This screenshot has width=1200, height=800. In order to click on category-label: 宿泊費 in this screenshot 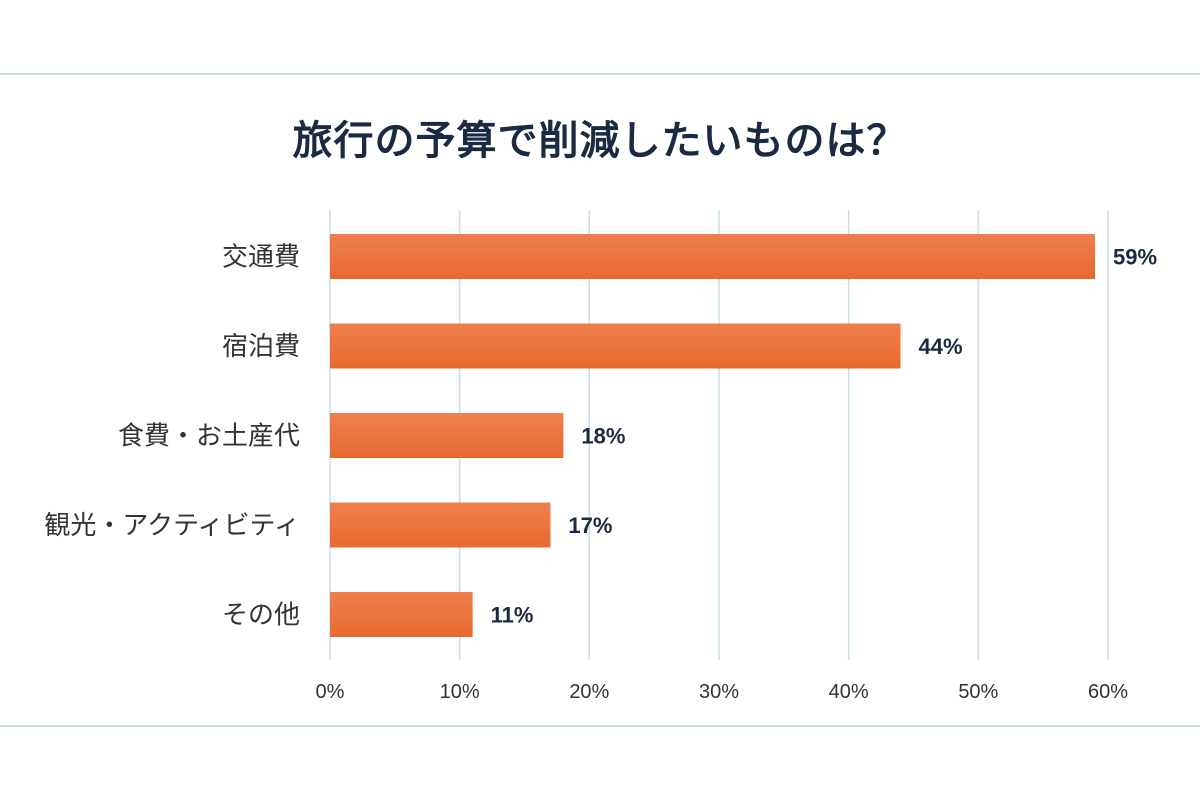, I will do `click(261, 347)`.